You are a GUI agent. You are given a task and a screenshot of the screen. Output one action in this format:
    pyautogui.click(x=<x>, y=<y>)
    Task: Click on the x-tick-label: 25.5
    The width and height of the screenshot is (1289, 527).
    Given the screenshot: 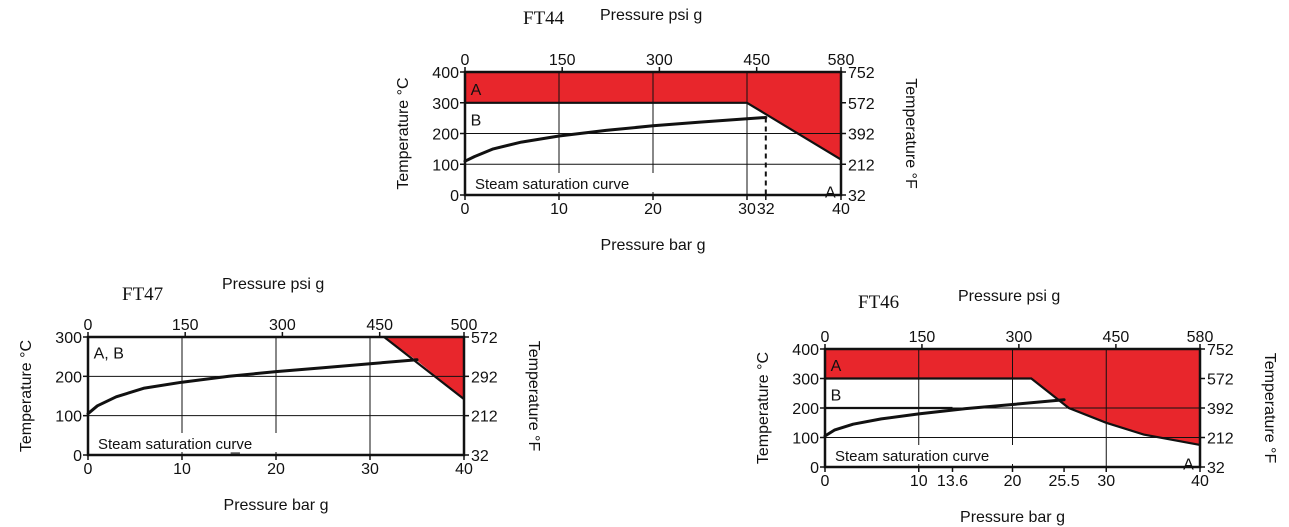 What is the action you would take?
    pyautogui.click(x=1063, y=481)
    